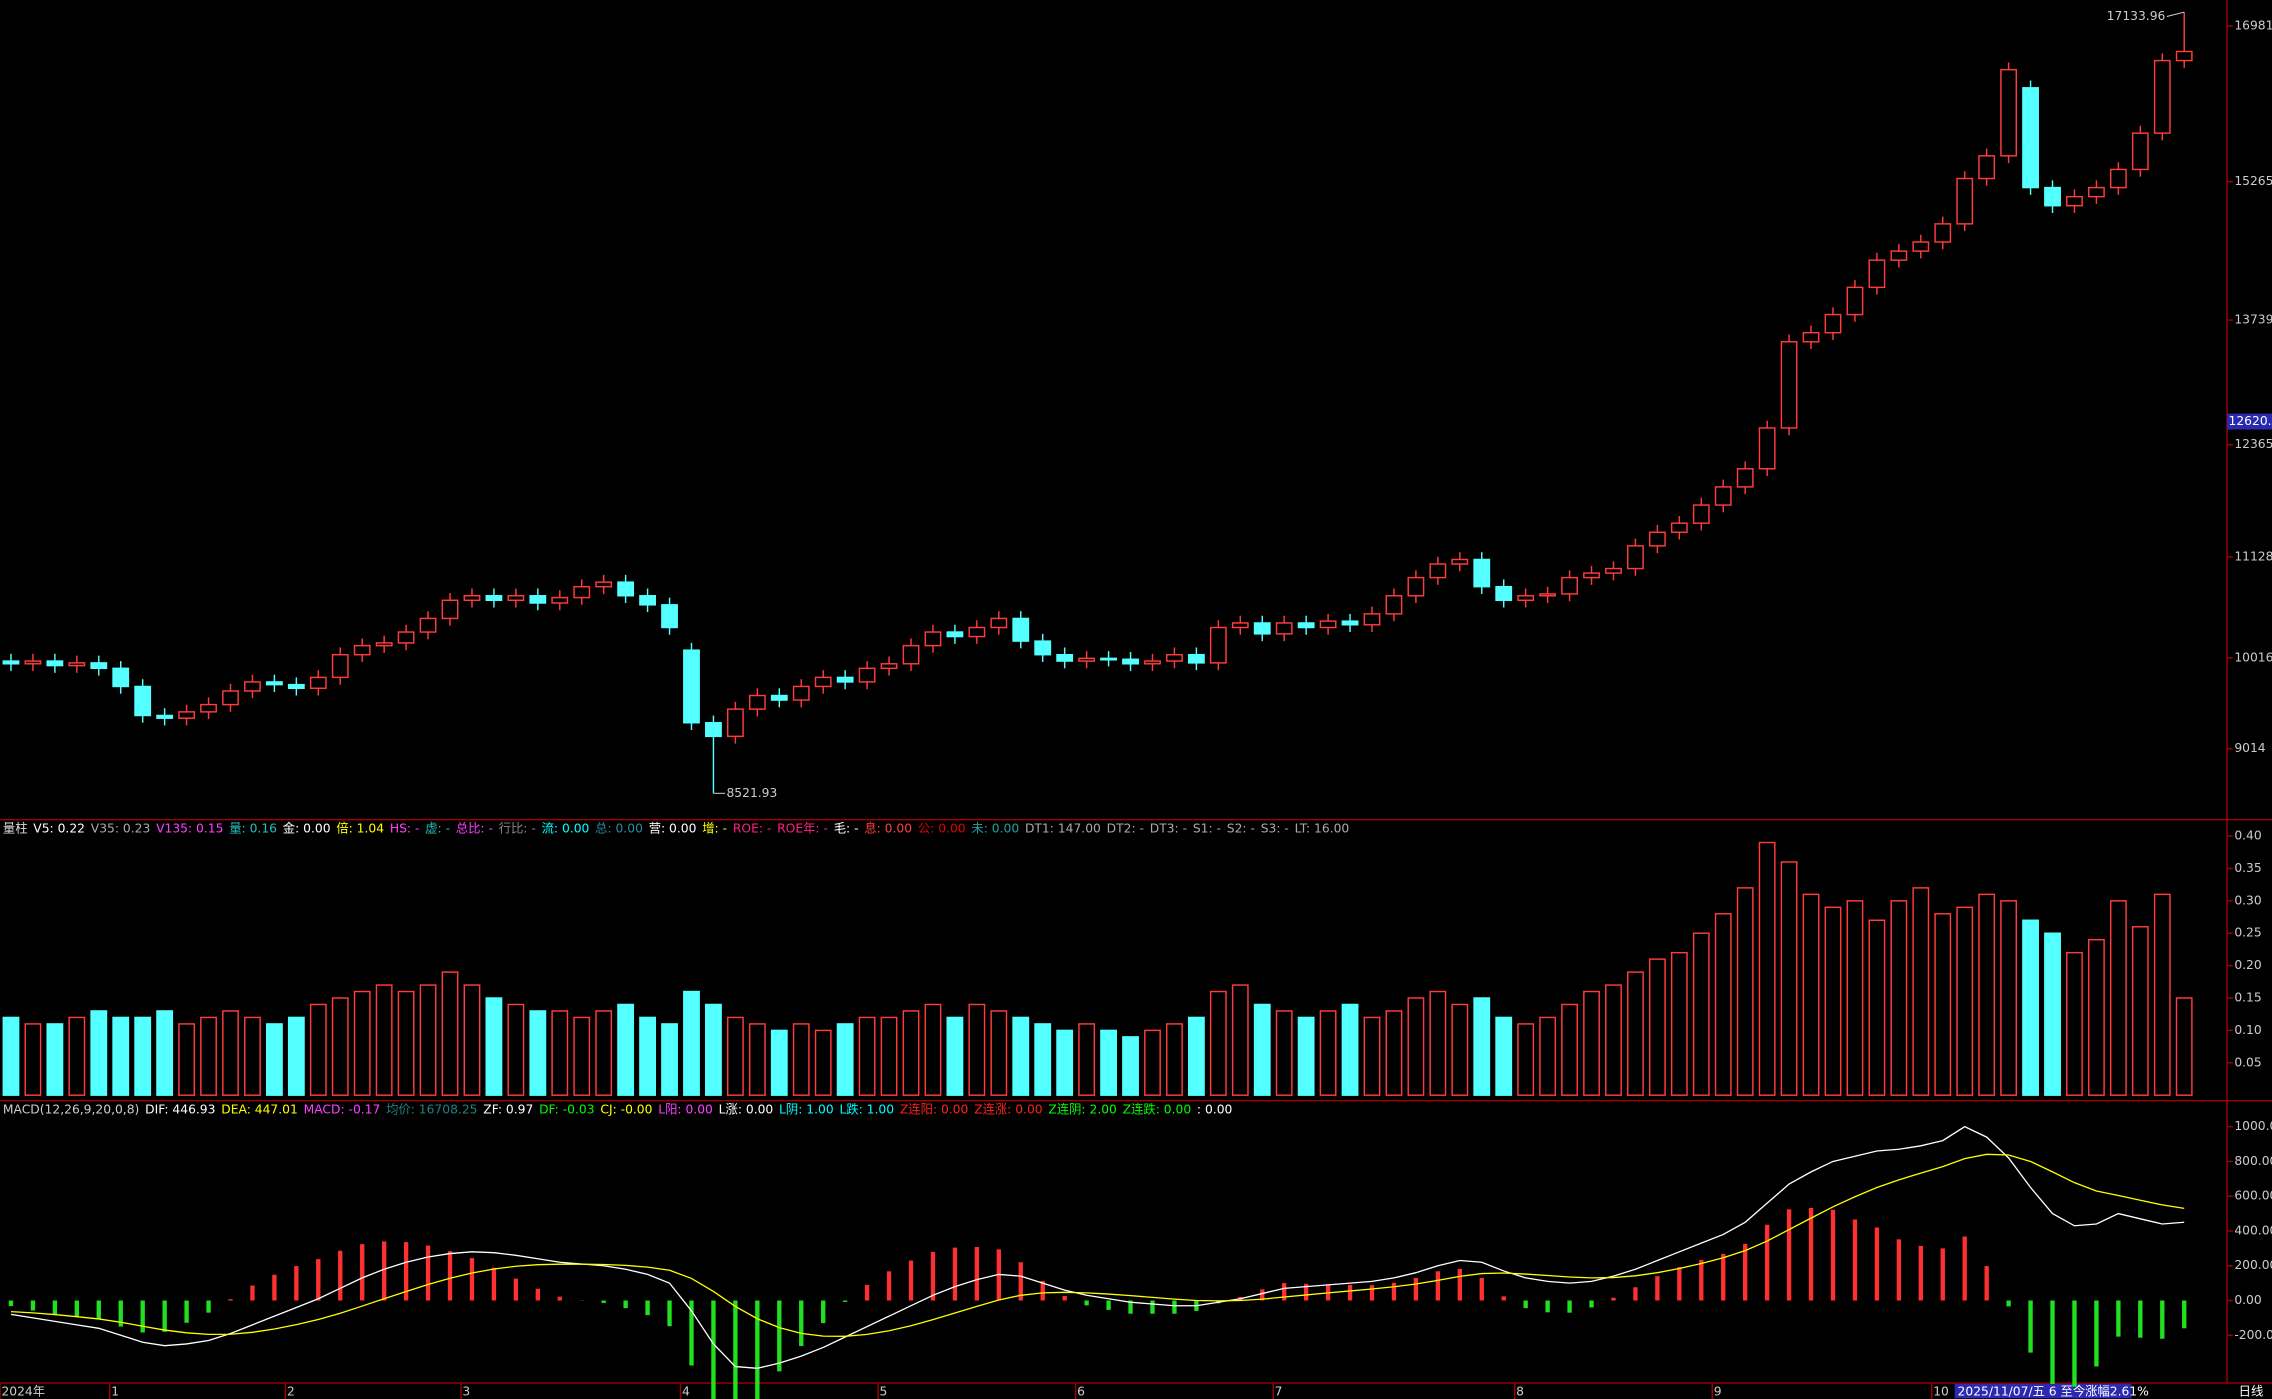 Image resolution: width=2272 pixels, height=1399 pixels. I want to click on indicator: 公: 0.00, so click(942, 828).